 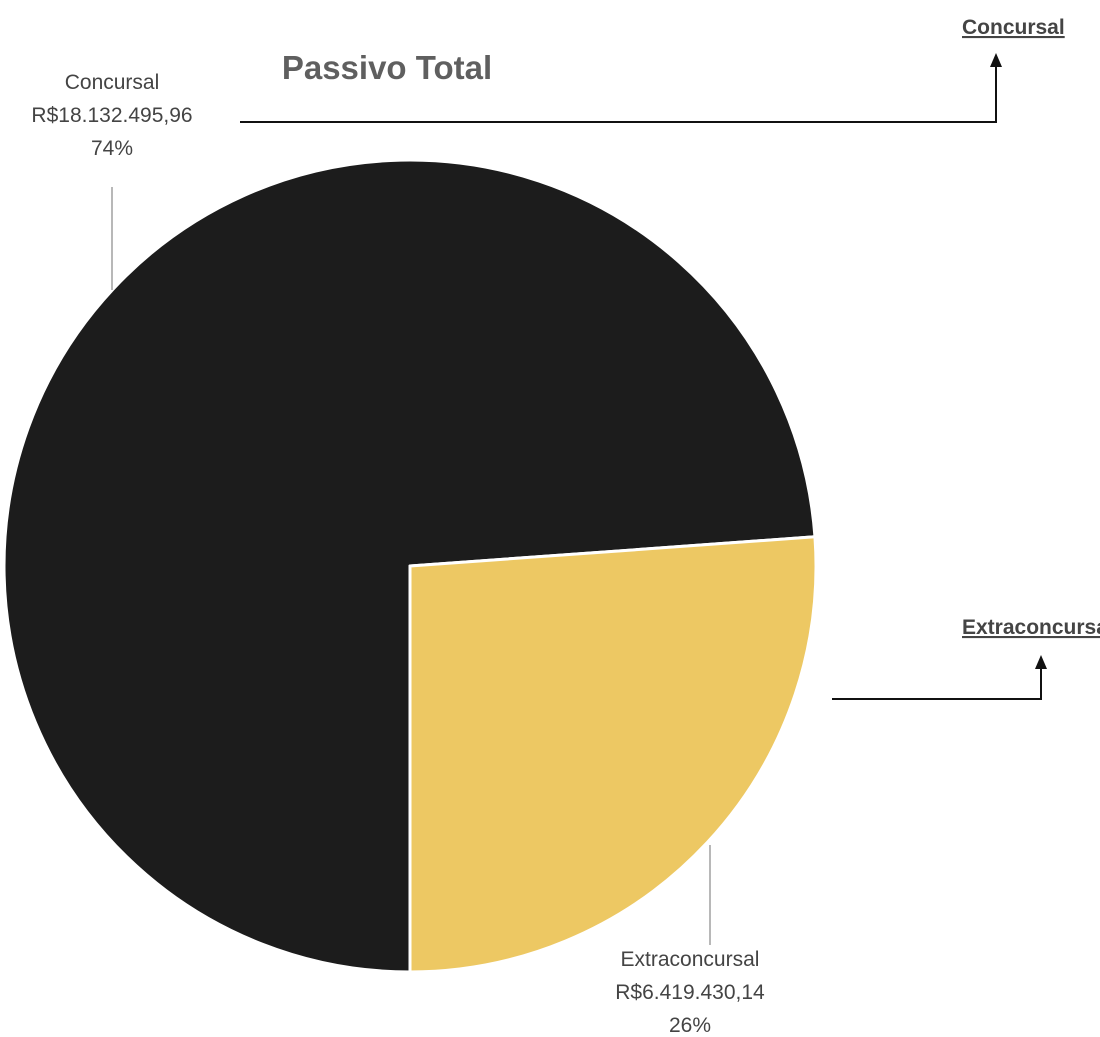 What do you see at coordinates (387, 67) in the screenshot?
I see `chart-title: Passivo Total` at bounding box center [387, 67].